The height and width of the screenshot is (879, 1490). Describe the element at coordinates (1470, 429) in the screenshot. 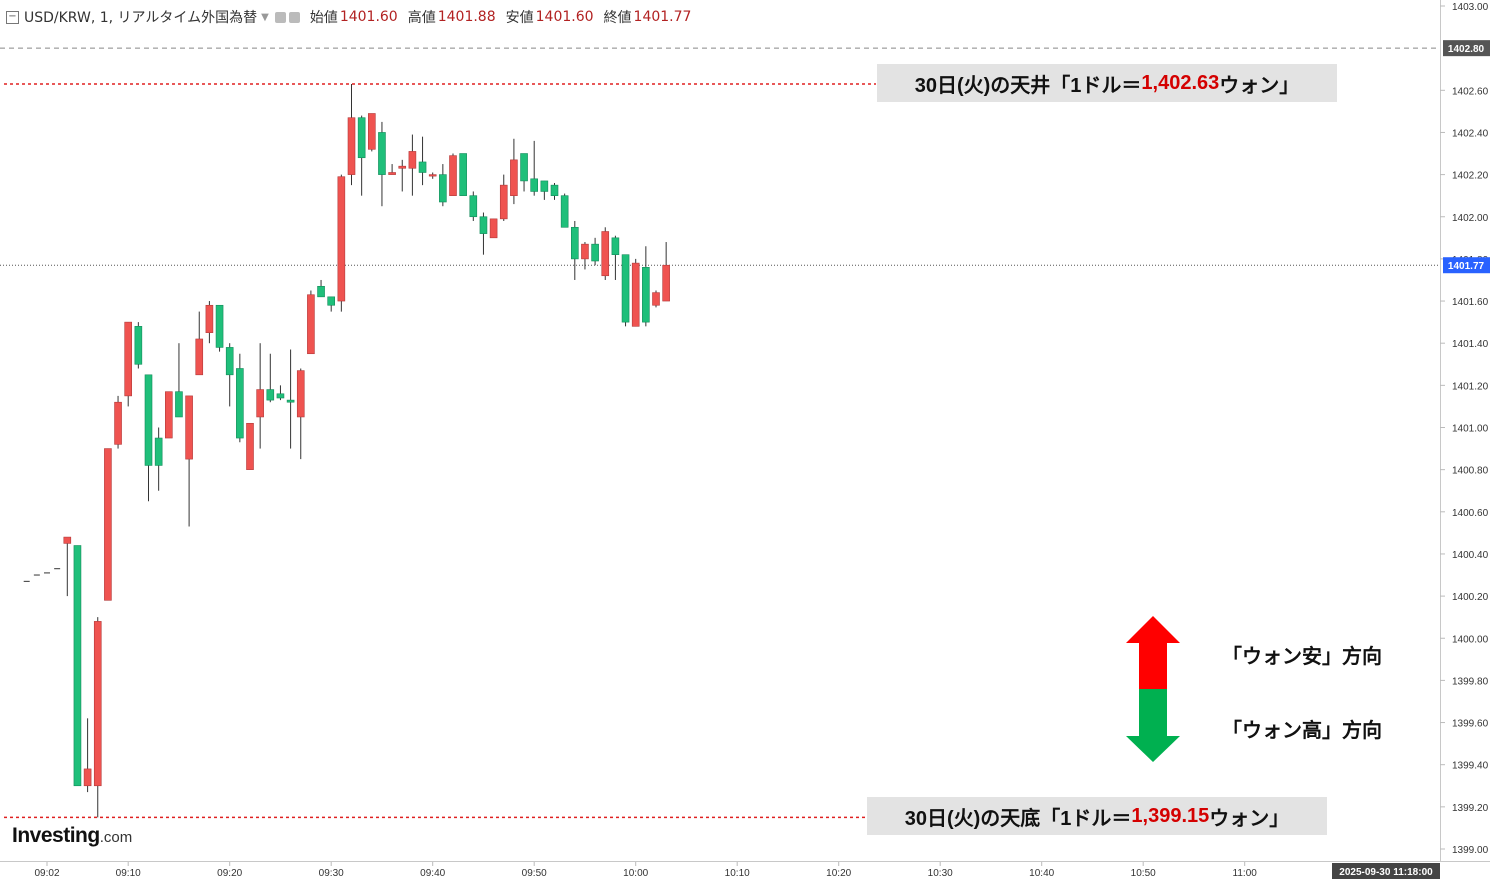

I see `y-tick-label: 1401.00` at that location.